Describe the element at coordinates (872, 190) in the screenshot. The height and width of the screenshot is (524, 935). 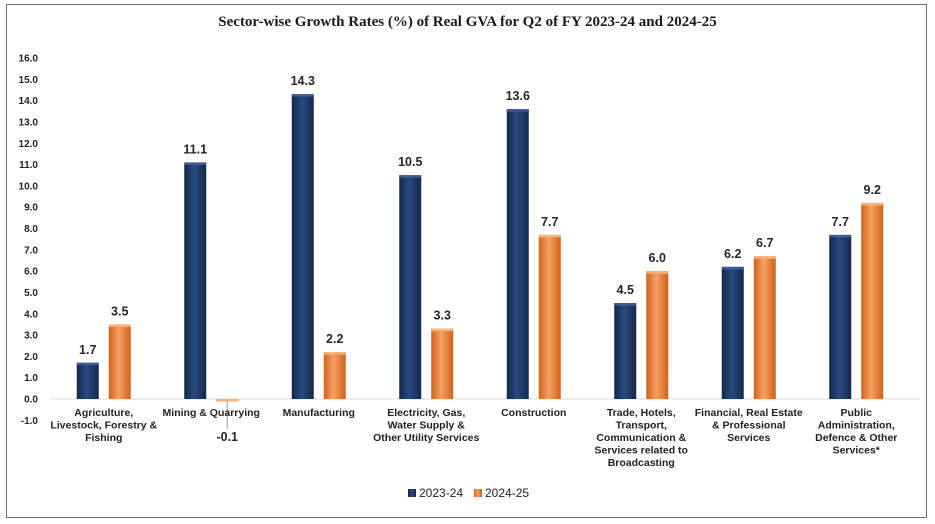
I see `data-label: 9.2` at that location.